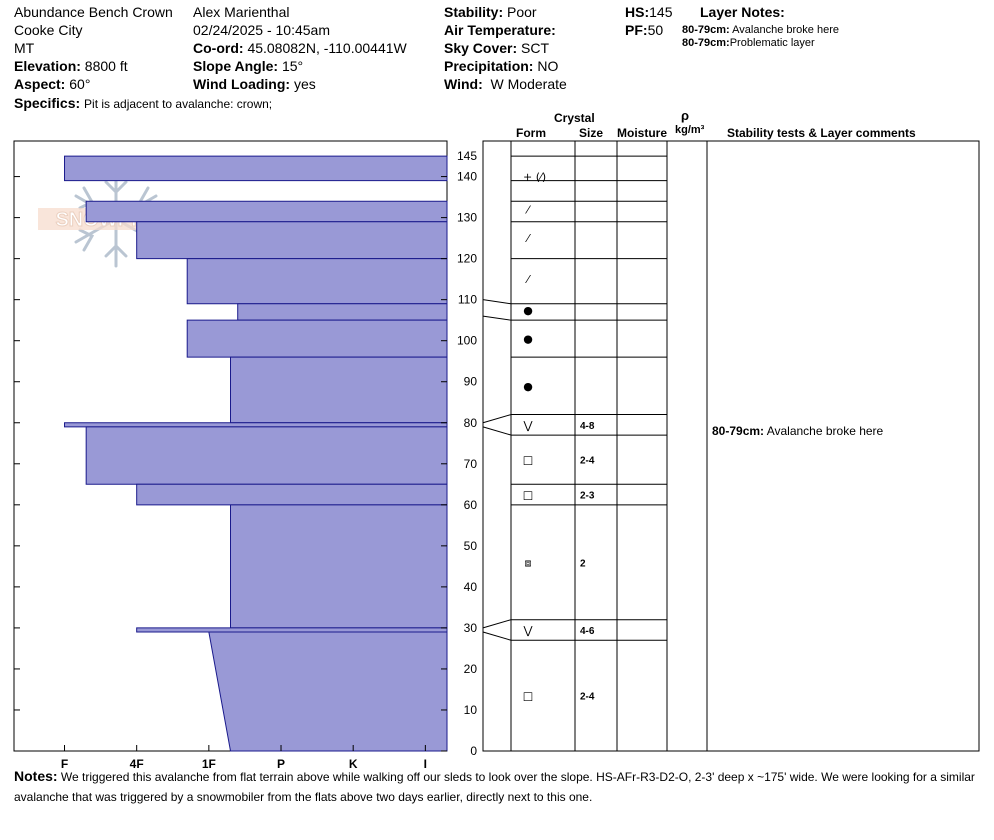 The height and width of the screenshot is (840, 994). Describe the element at coordinates (497, 48) in the screenshot. I see `sky-cover: Sky Cover: SCT` at that location.